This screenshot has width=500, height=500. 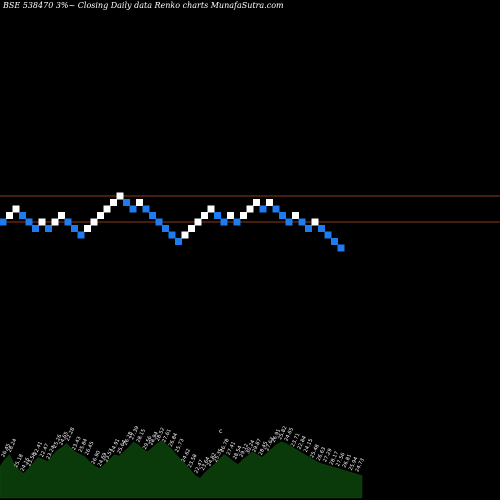 What do you see at coordinates (102, 460) in the screenshot?
I see `volume-label: 24.69` at bounding box center [102, 460].